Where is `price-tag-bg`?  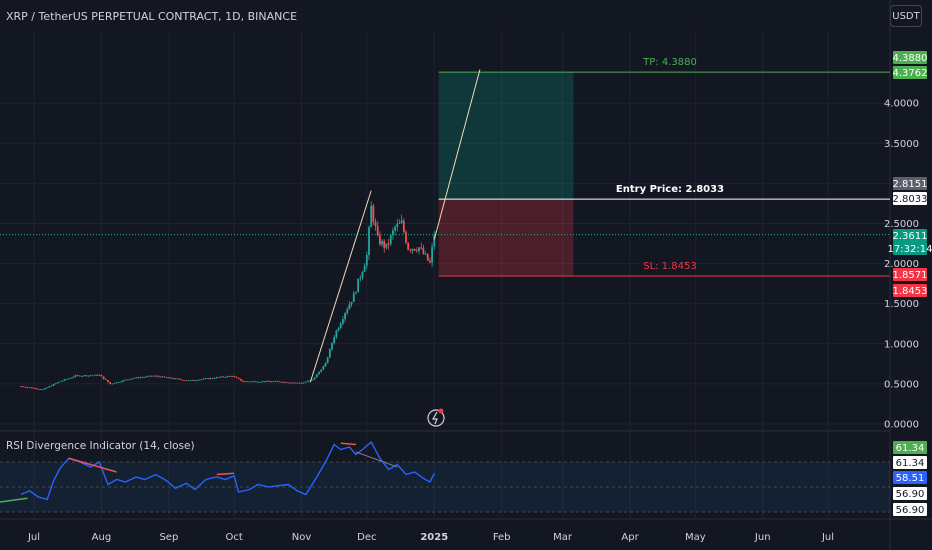 price-tag-bg is located at coordinates (910, 235).